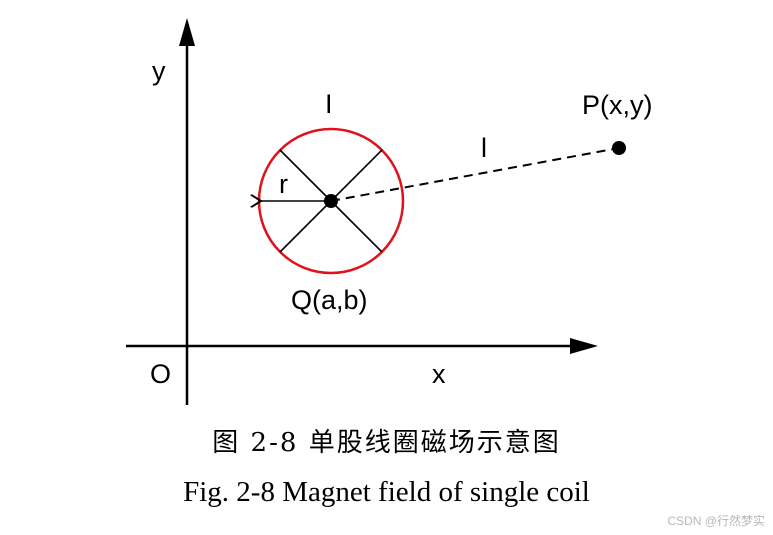 This screenshot has height=535, width=773. Describe the element at coordinates (716, 521) in the screenshot. I see `watermark-text: CSDN @行然梦实` at that location.